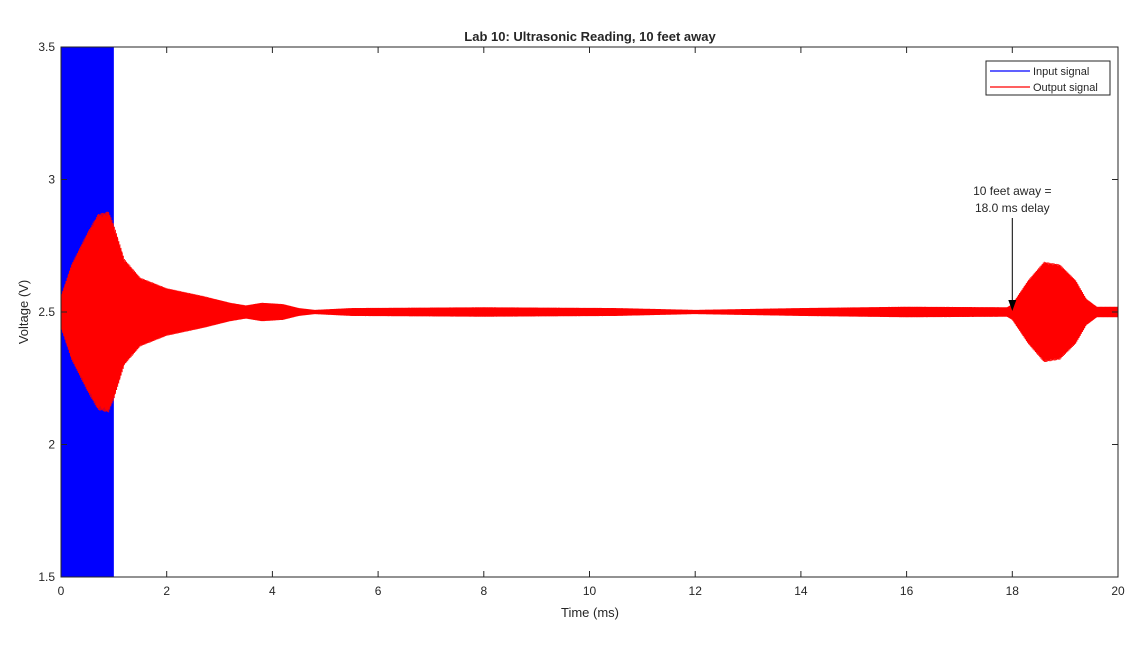 Image resolution: width=1140 pixels, height=653 pixels. I want to click on annotation-arrow-head, so click(1012, 305).